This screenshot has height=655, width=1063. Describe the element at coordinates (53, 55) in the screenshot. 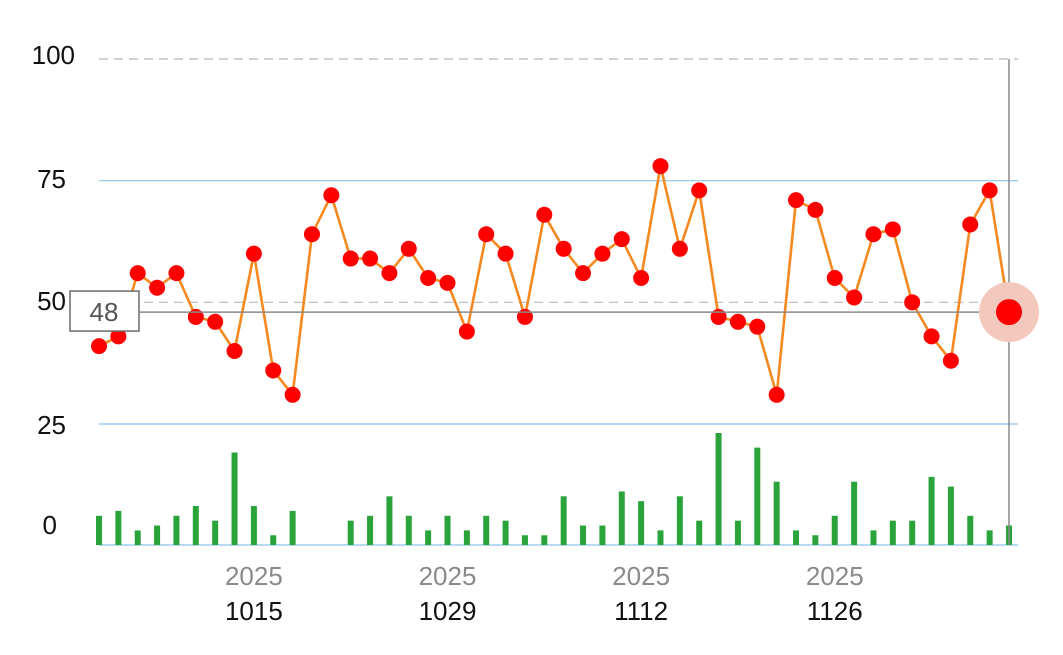

I see `y-tick-label: 100` at that location.